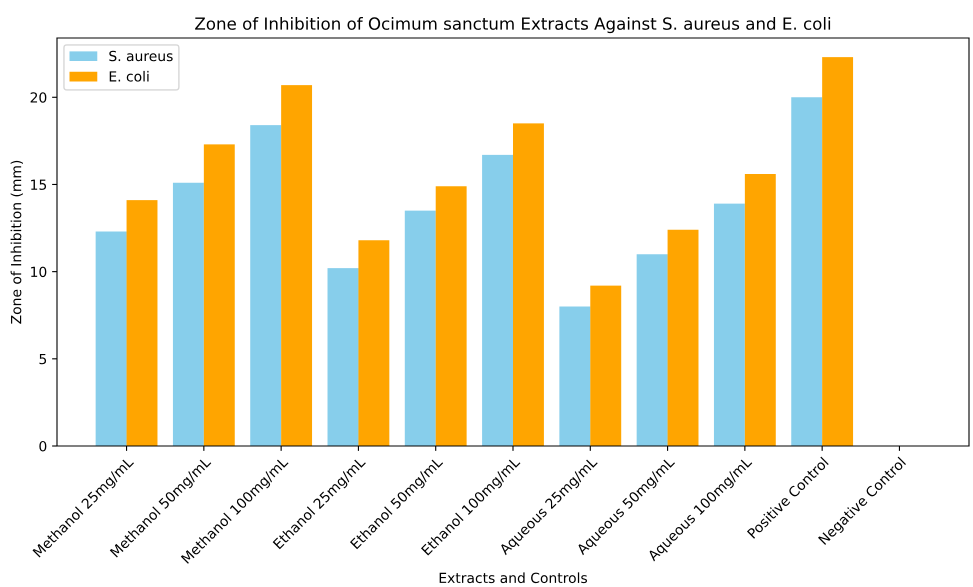 Image resolution: width=973 pixels, height=587 pixels. What do you see at coordinates (43, 359) in the screenshot?
I see `y-tick-label: 5` at bounding box center [43, 359].